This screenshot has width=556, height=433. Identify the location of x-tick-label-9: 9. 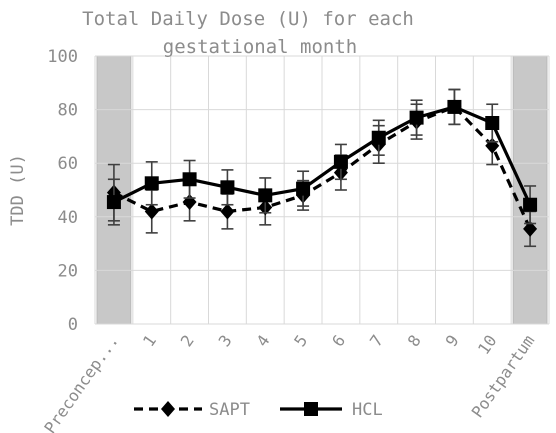
(452, 340).